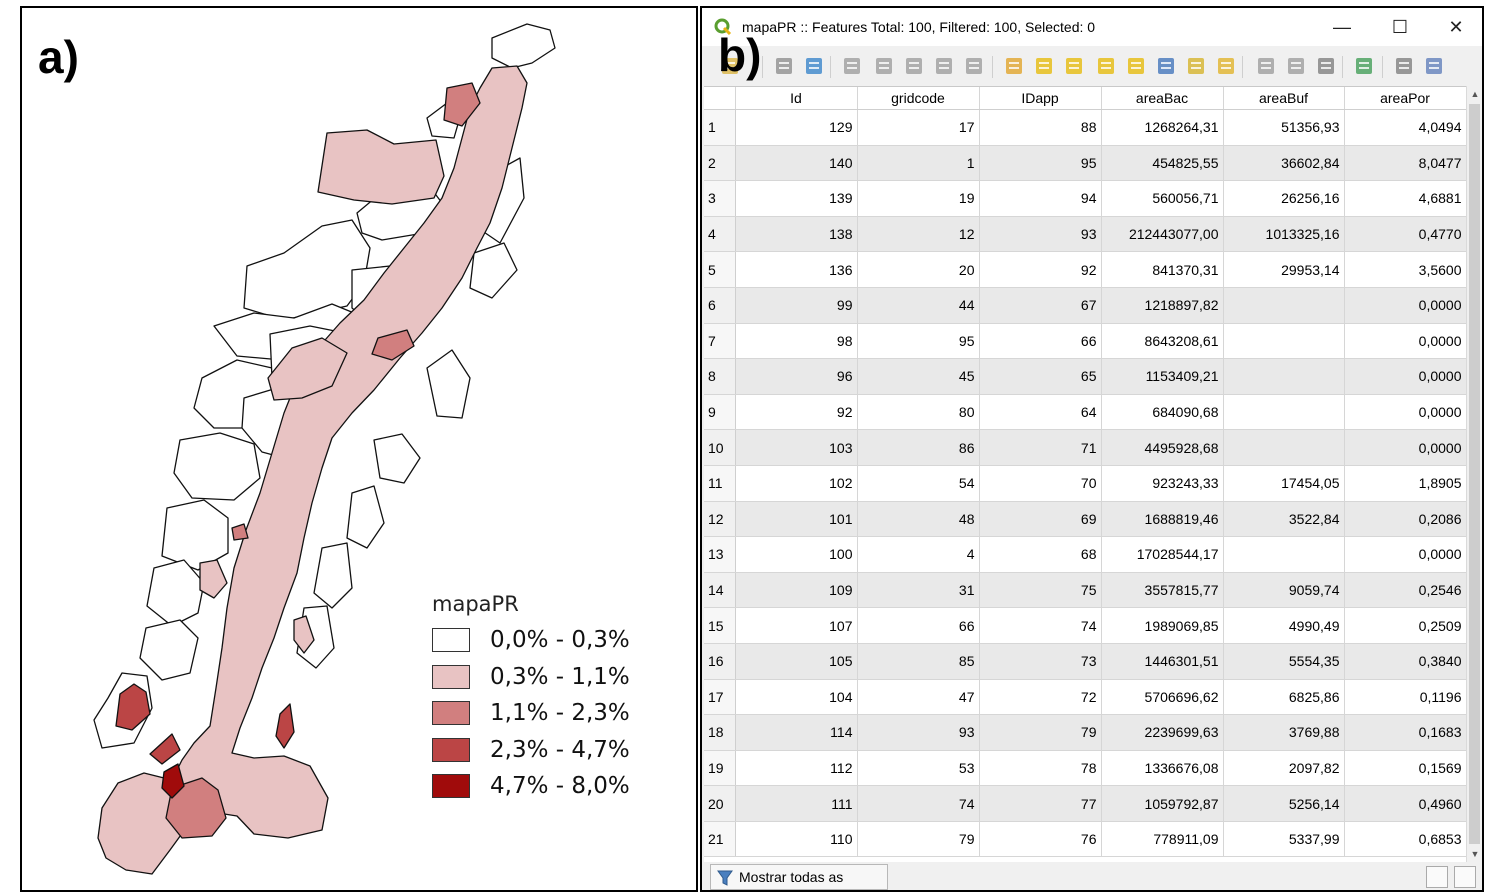  I want to click on cell-id: 129, so click(796, 127).